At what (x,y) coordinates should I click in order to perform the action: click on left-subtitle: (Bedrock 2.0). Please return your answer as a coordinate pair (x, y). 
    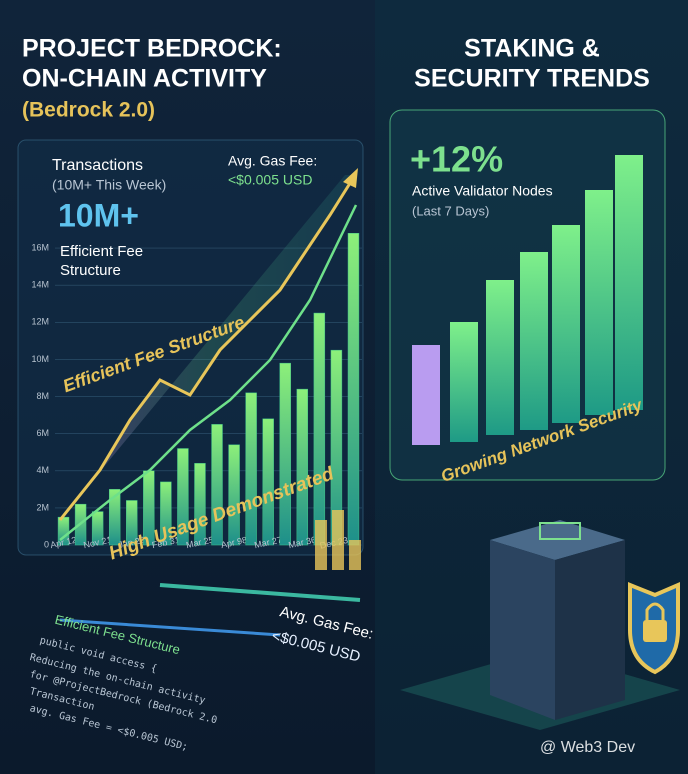
    Looking at the image, I should click on (88, 110).